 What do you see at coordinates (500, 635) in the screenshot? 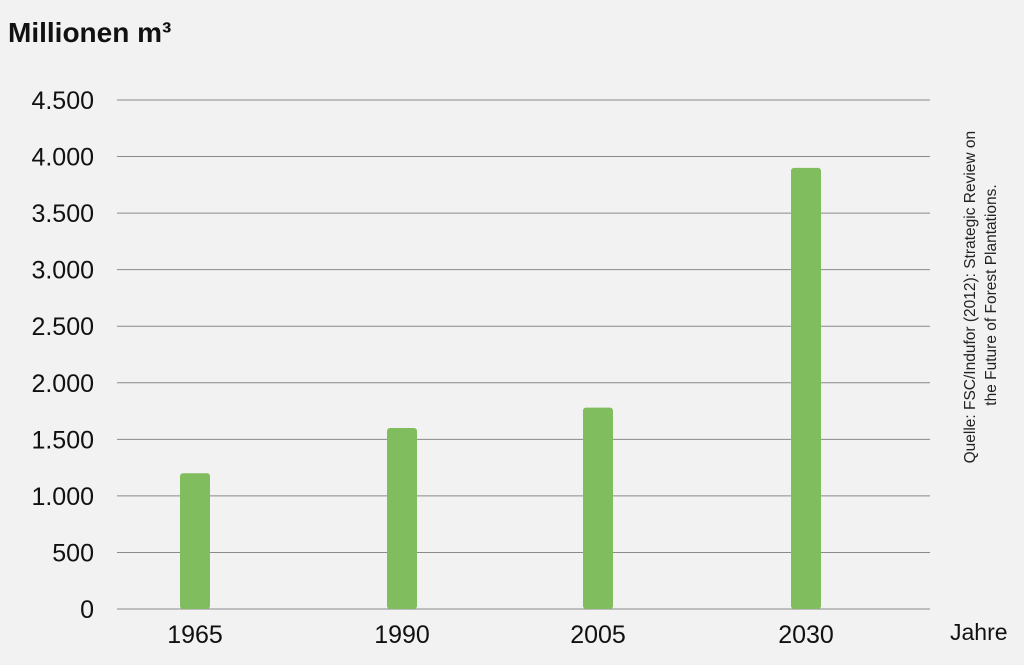
I see `x-tick-labels: 1965 1990 2005 2030` at bounding box center [500, 635].